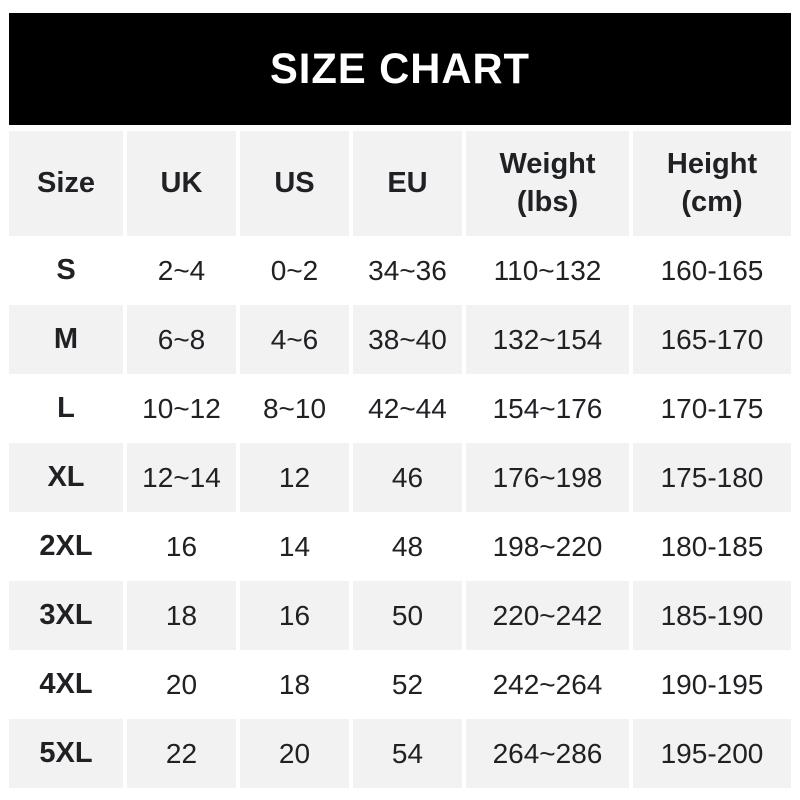 The height and width of the screenshot is (800, 800). Describe the element at coordinates (712, 201) in the screenshot. I see `column-header-sublabel: (cm)` at that location.